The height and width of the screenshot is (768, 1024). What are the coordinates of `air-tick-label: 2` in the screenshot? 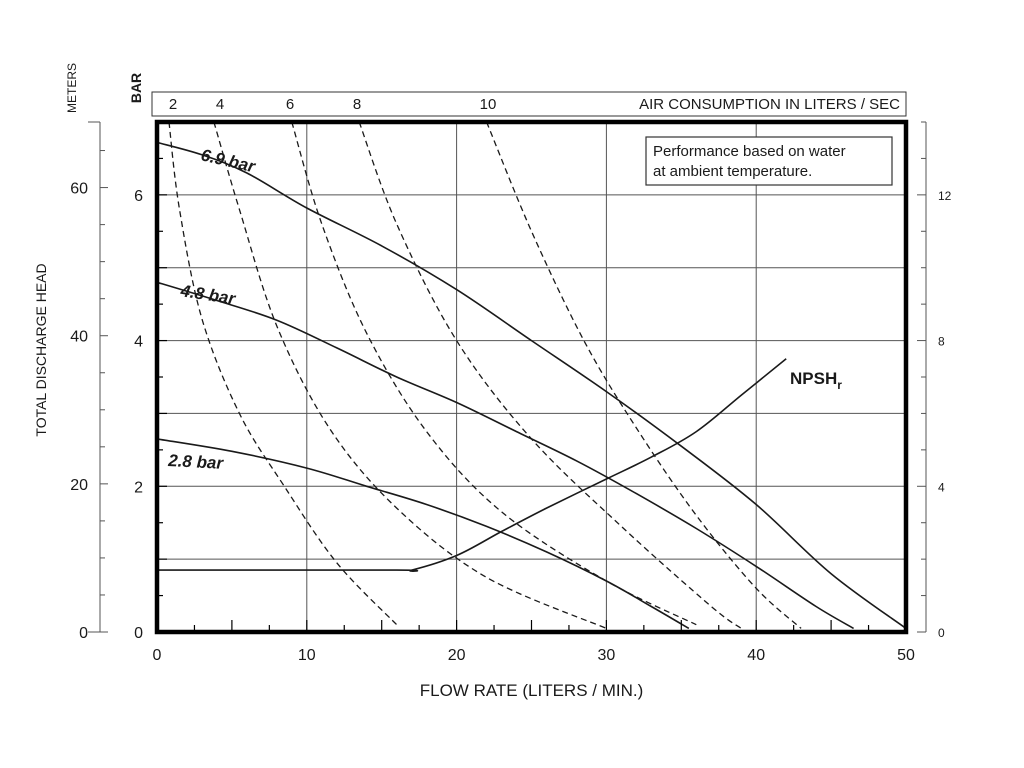 It's located at (173, 104).